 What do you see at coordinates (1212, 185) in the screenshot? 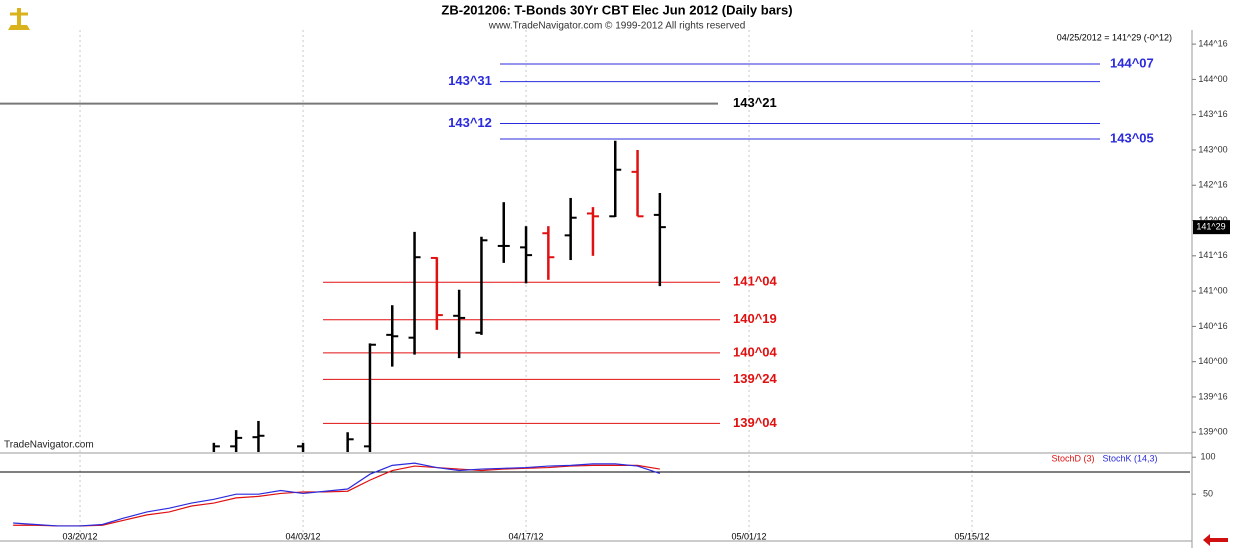
I see `y-tick-label: 142^16` at bounding box center [1212, 185].